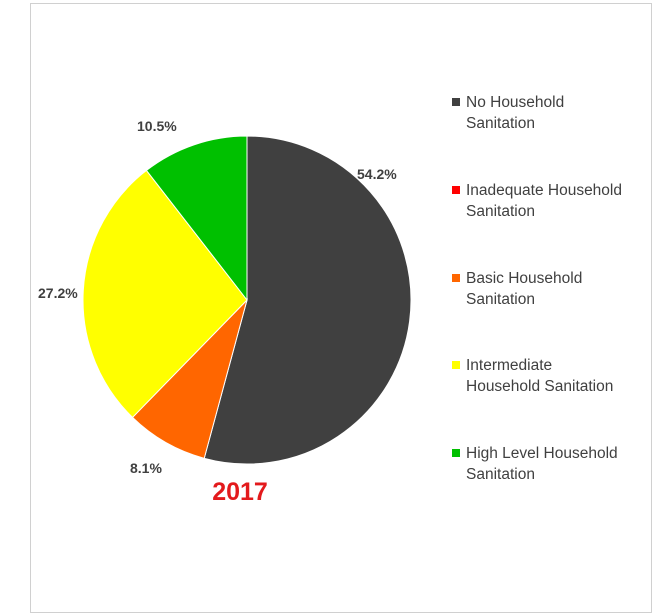 The height and width of the screenshot is (613, 668). What do you see at coordinates (544, 201) in the screenshot?
I see `legend-label: Inadequate Household Sanitation` at bounding box center [544, 201].